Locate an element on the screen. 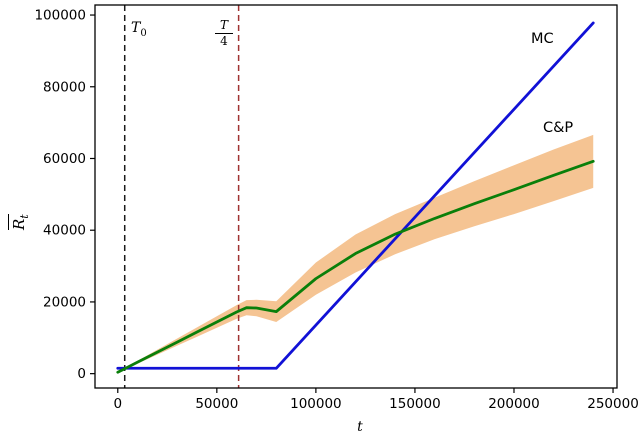 Image resolution: width=640 pixels, height=444 pixels. annotation-t-over-4-denominator: 4 is located at coordinates (224, 40).